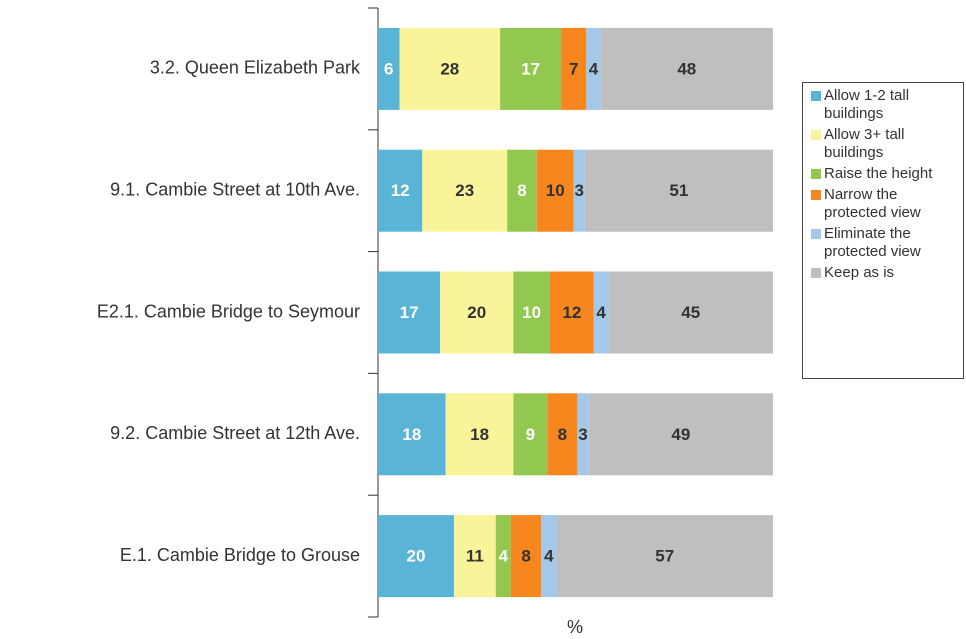 The height and width of the screenshot is (639, 966). What do you see at coordinates (255, 68) in the screenshot?
I see `category-label: 3.2. Queen Elizabeth Park` at bounding box center [255, 68].